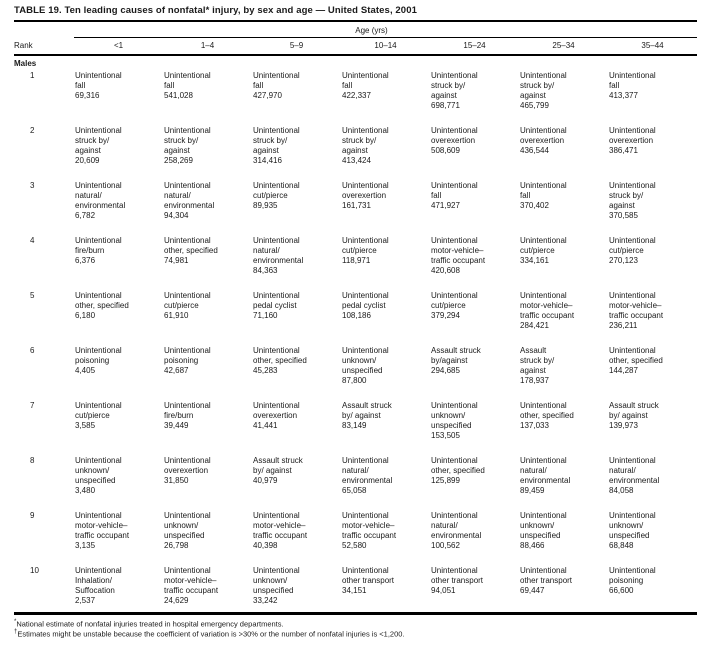 The width and height of the screenshot is (709, 659). Describe the element at coordinates (474, 46) in the screenshot. I see `column-header-age-15-24: 15–24` at that location.